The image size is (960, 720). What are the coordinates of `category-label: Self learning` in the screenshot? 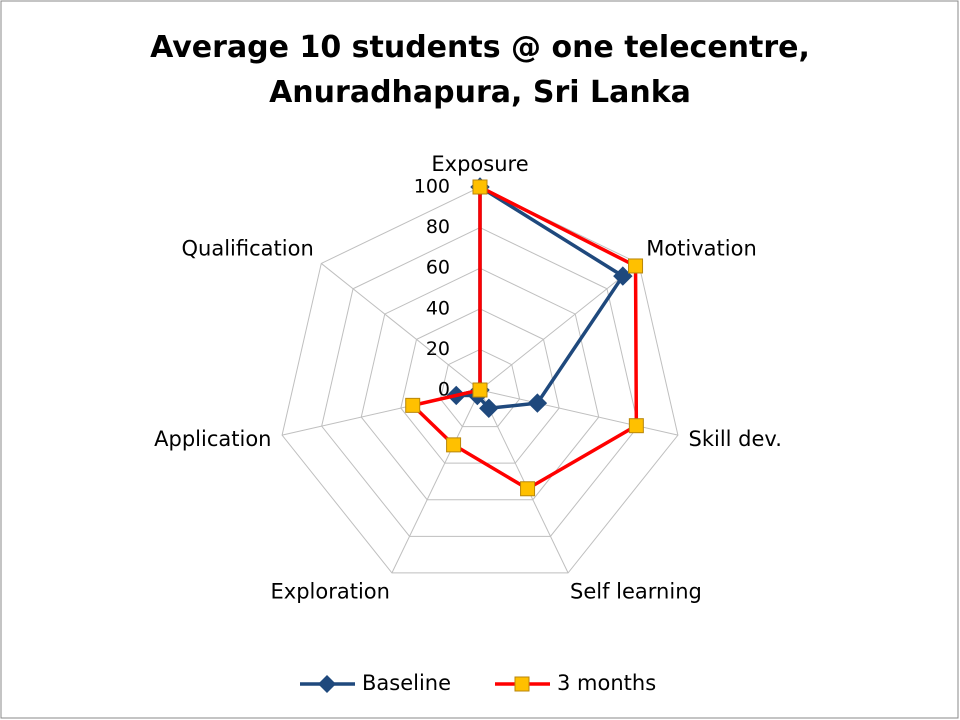 It's located at (636, 592).